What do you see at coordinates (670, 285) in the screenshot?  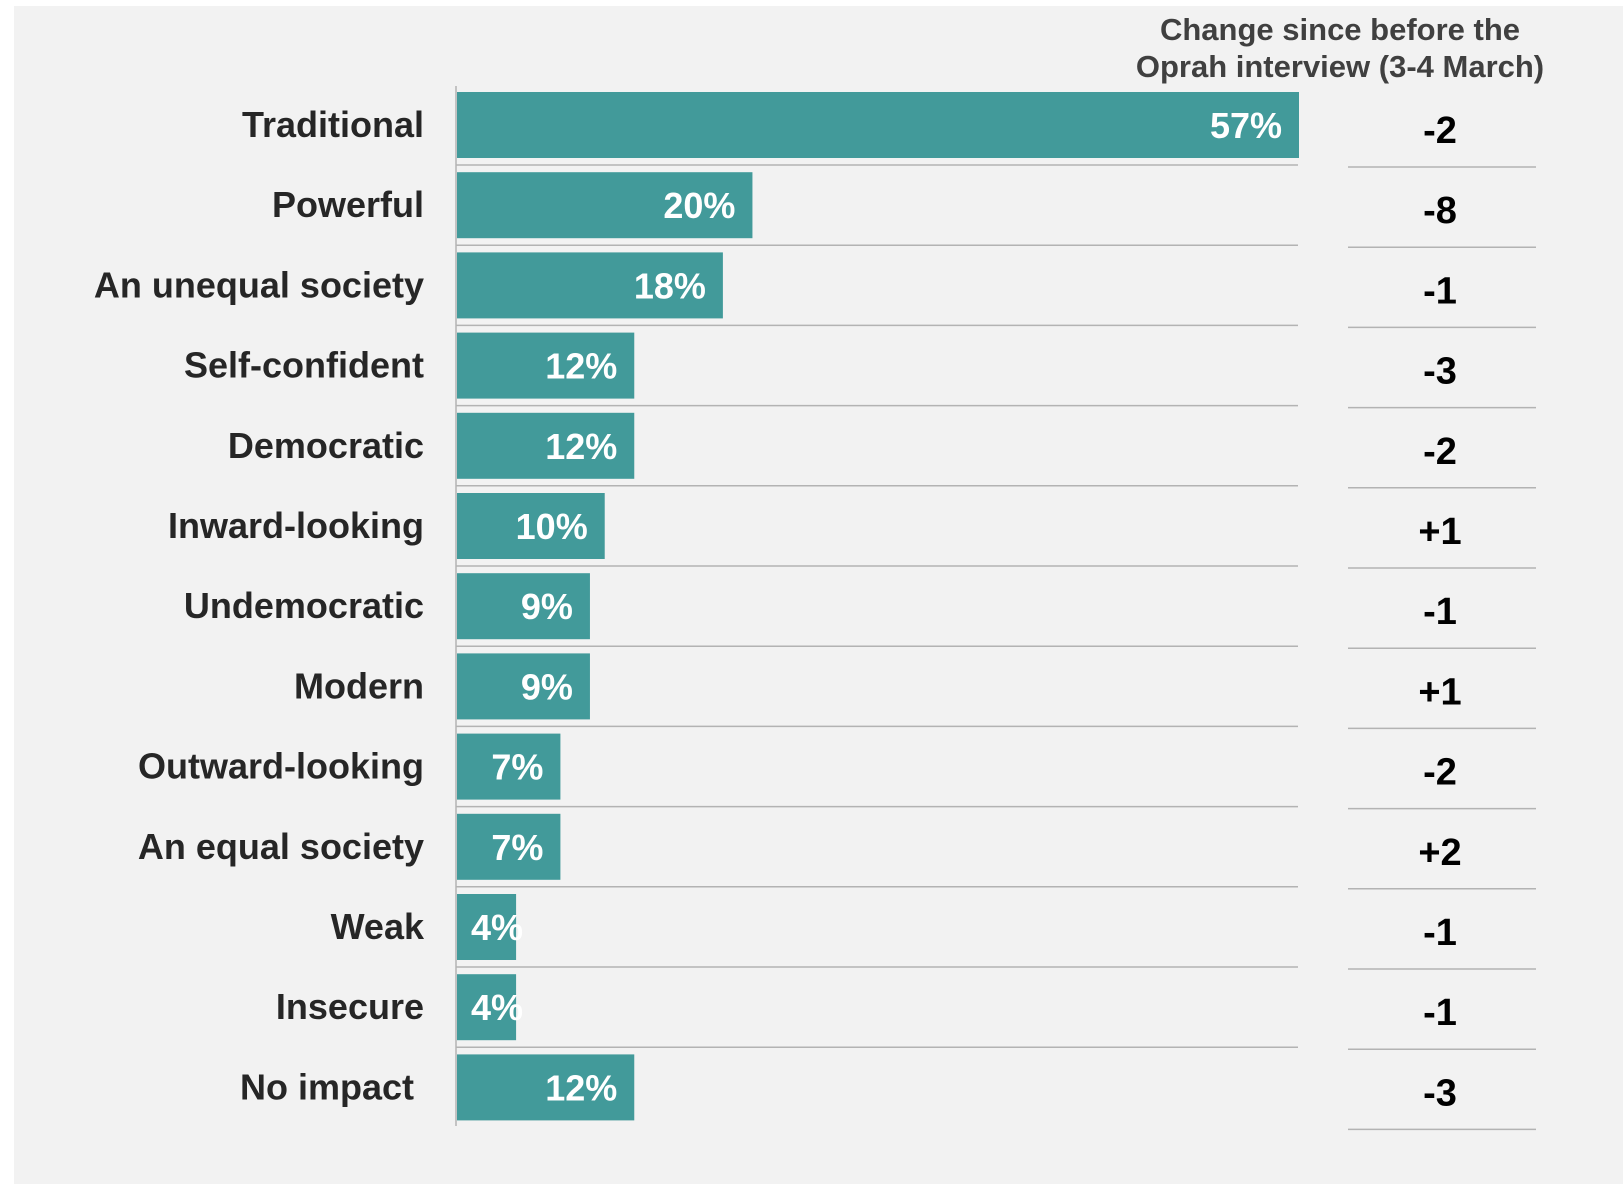 I see `bar-value-label: 18%` at bounding box center [670, 285].